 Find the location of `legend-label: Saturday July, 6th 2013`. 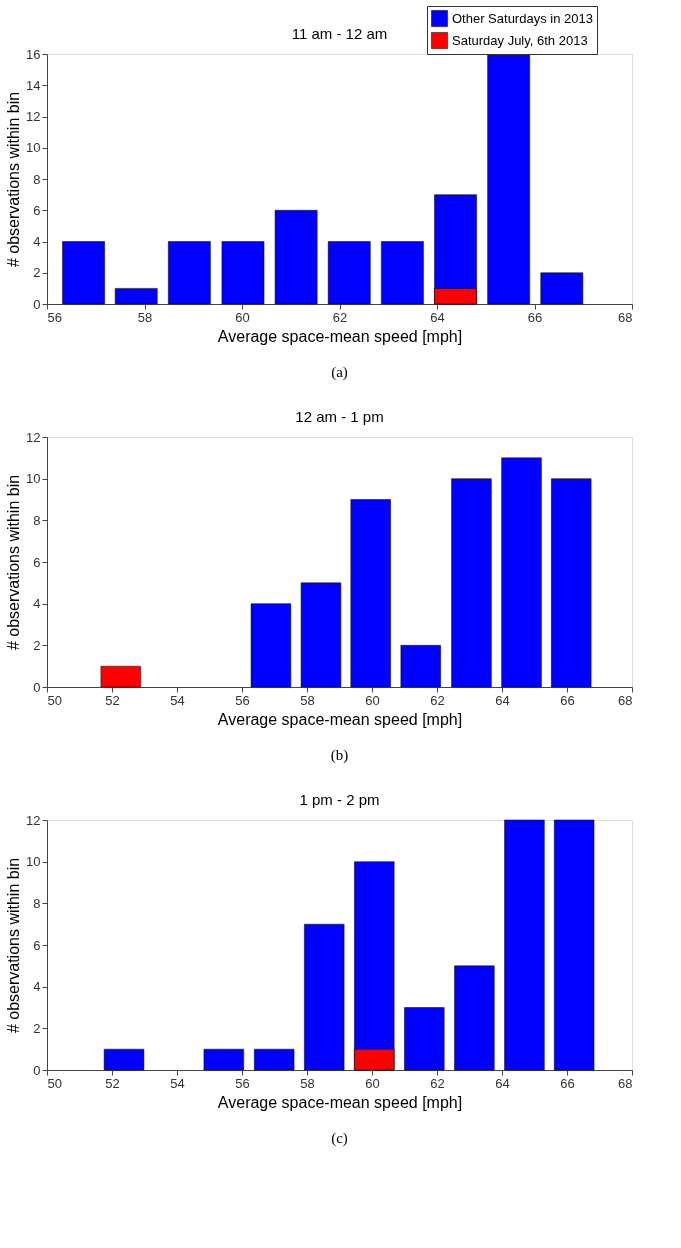

legend-label: Saturday July, 6th 2013 is located at coordinates (520, 40).